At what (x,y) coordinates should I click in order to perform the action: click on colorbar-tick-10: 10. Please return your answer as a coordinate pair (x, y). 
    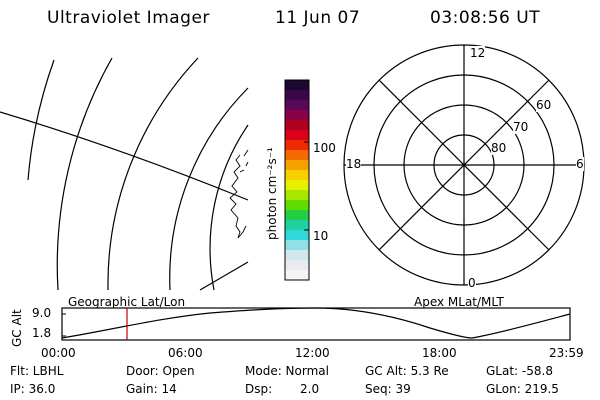
    Looking at the image, I should click on (321, 236).